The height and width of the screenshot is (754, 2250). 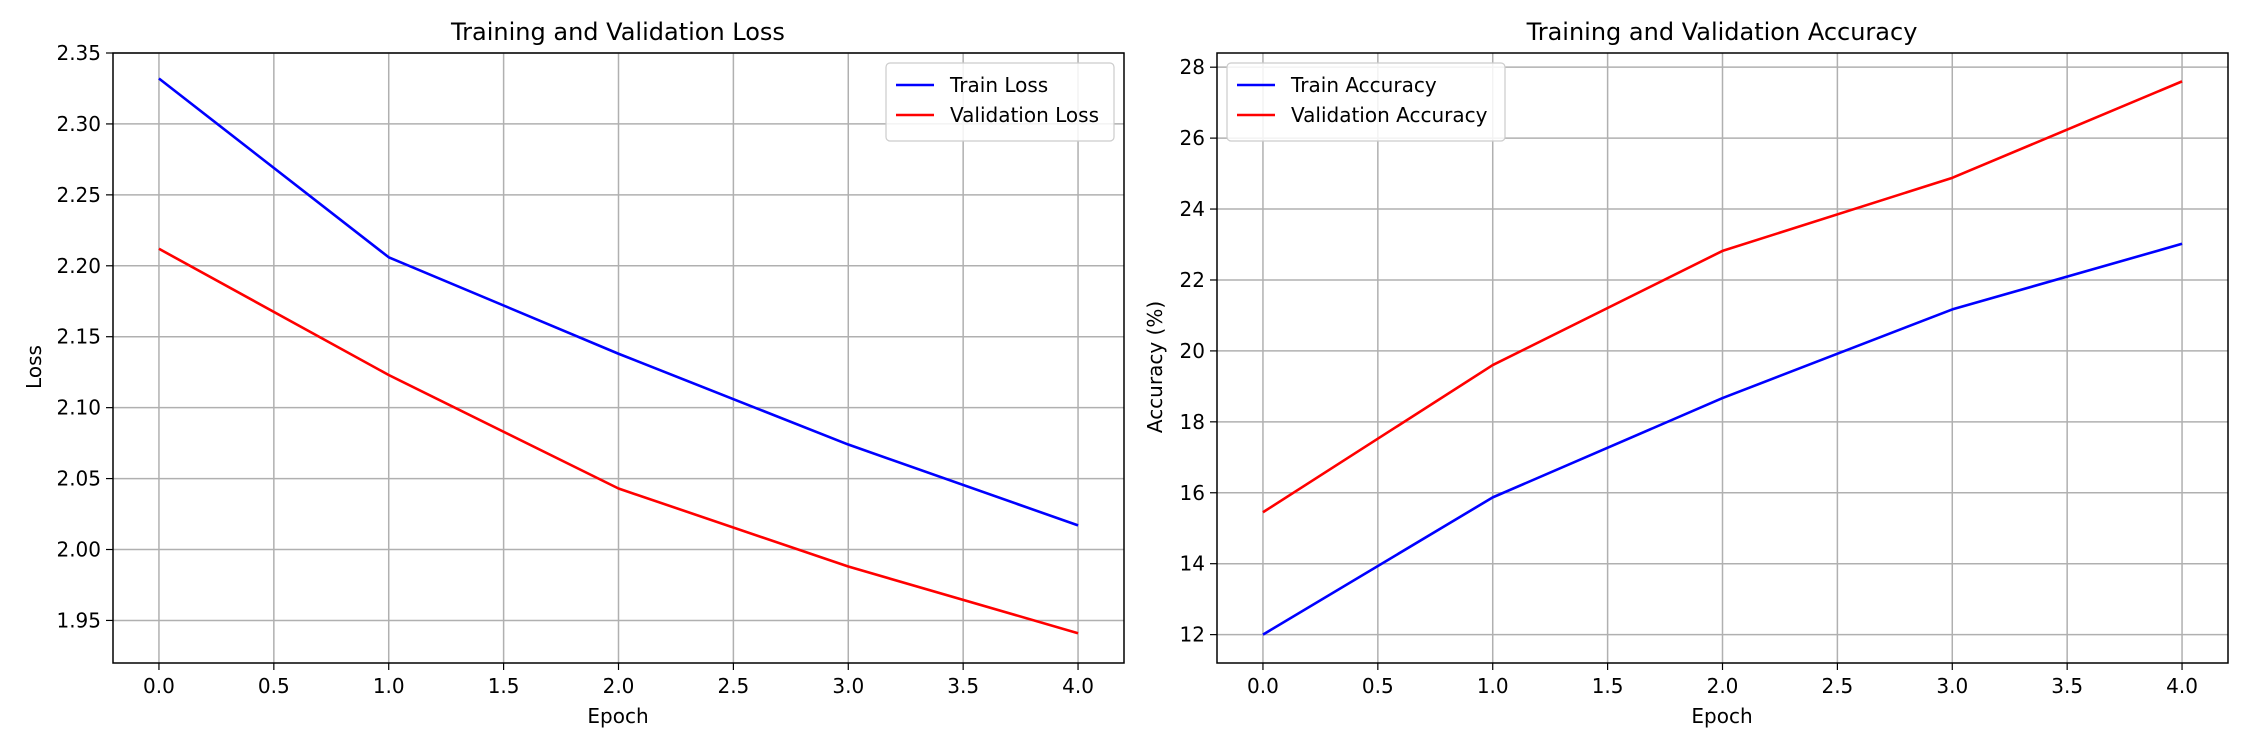 What do you see at coordinates (1608, 686) in the screenshot?
I see `accuracy-chart-xtick-label-3: 1.5` at bounding box center [1608, 686].